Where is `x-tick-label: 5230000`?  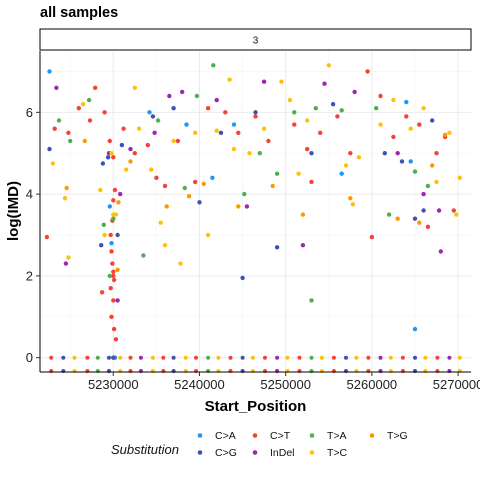
x-tick-label: 5230000 is located at coordinates (113, 384).